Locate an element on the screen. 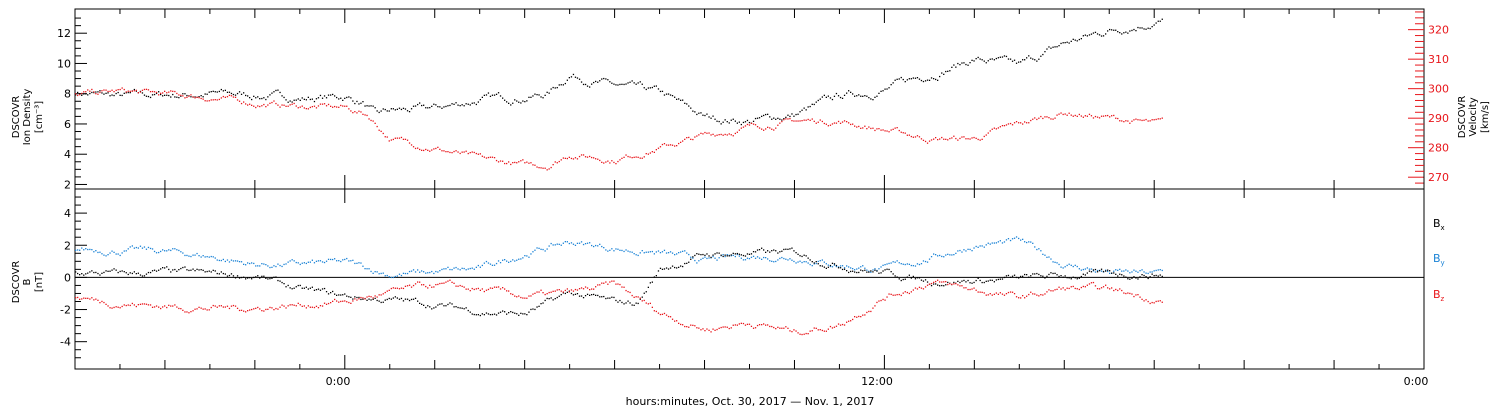 This screenshot has width=1500, height=410. velocity-series is located at coordinates (619, 129).